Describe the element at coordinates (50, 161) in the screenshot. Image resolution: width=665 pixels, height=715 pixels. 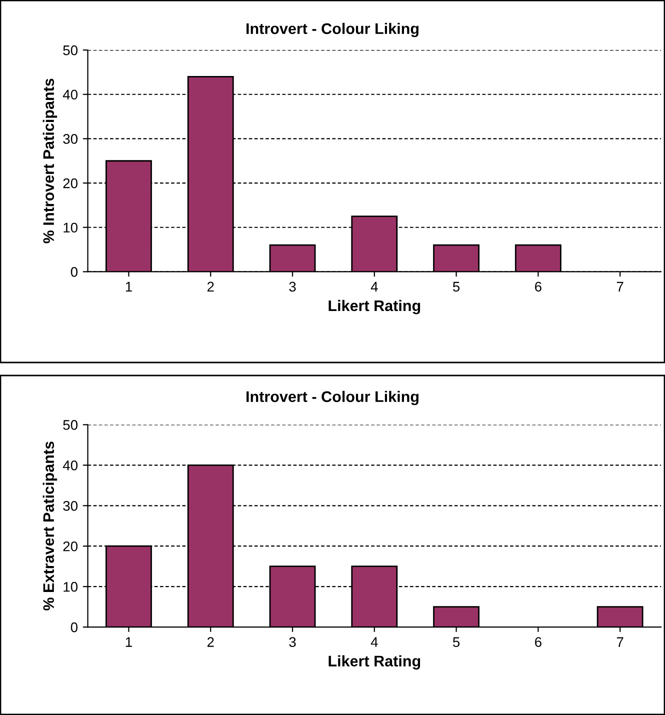
I see `y-axis-title: % Introvert Paticipants` at that location.